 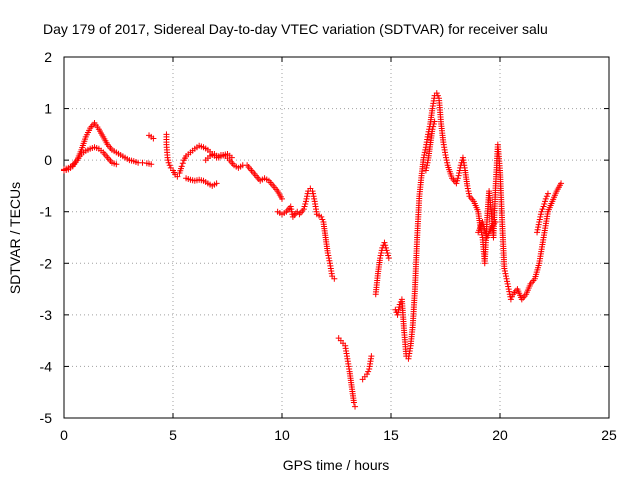 I want to click on x-tick-label: 0, so click(x=64, y=435).